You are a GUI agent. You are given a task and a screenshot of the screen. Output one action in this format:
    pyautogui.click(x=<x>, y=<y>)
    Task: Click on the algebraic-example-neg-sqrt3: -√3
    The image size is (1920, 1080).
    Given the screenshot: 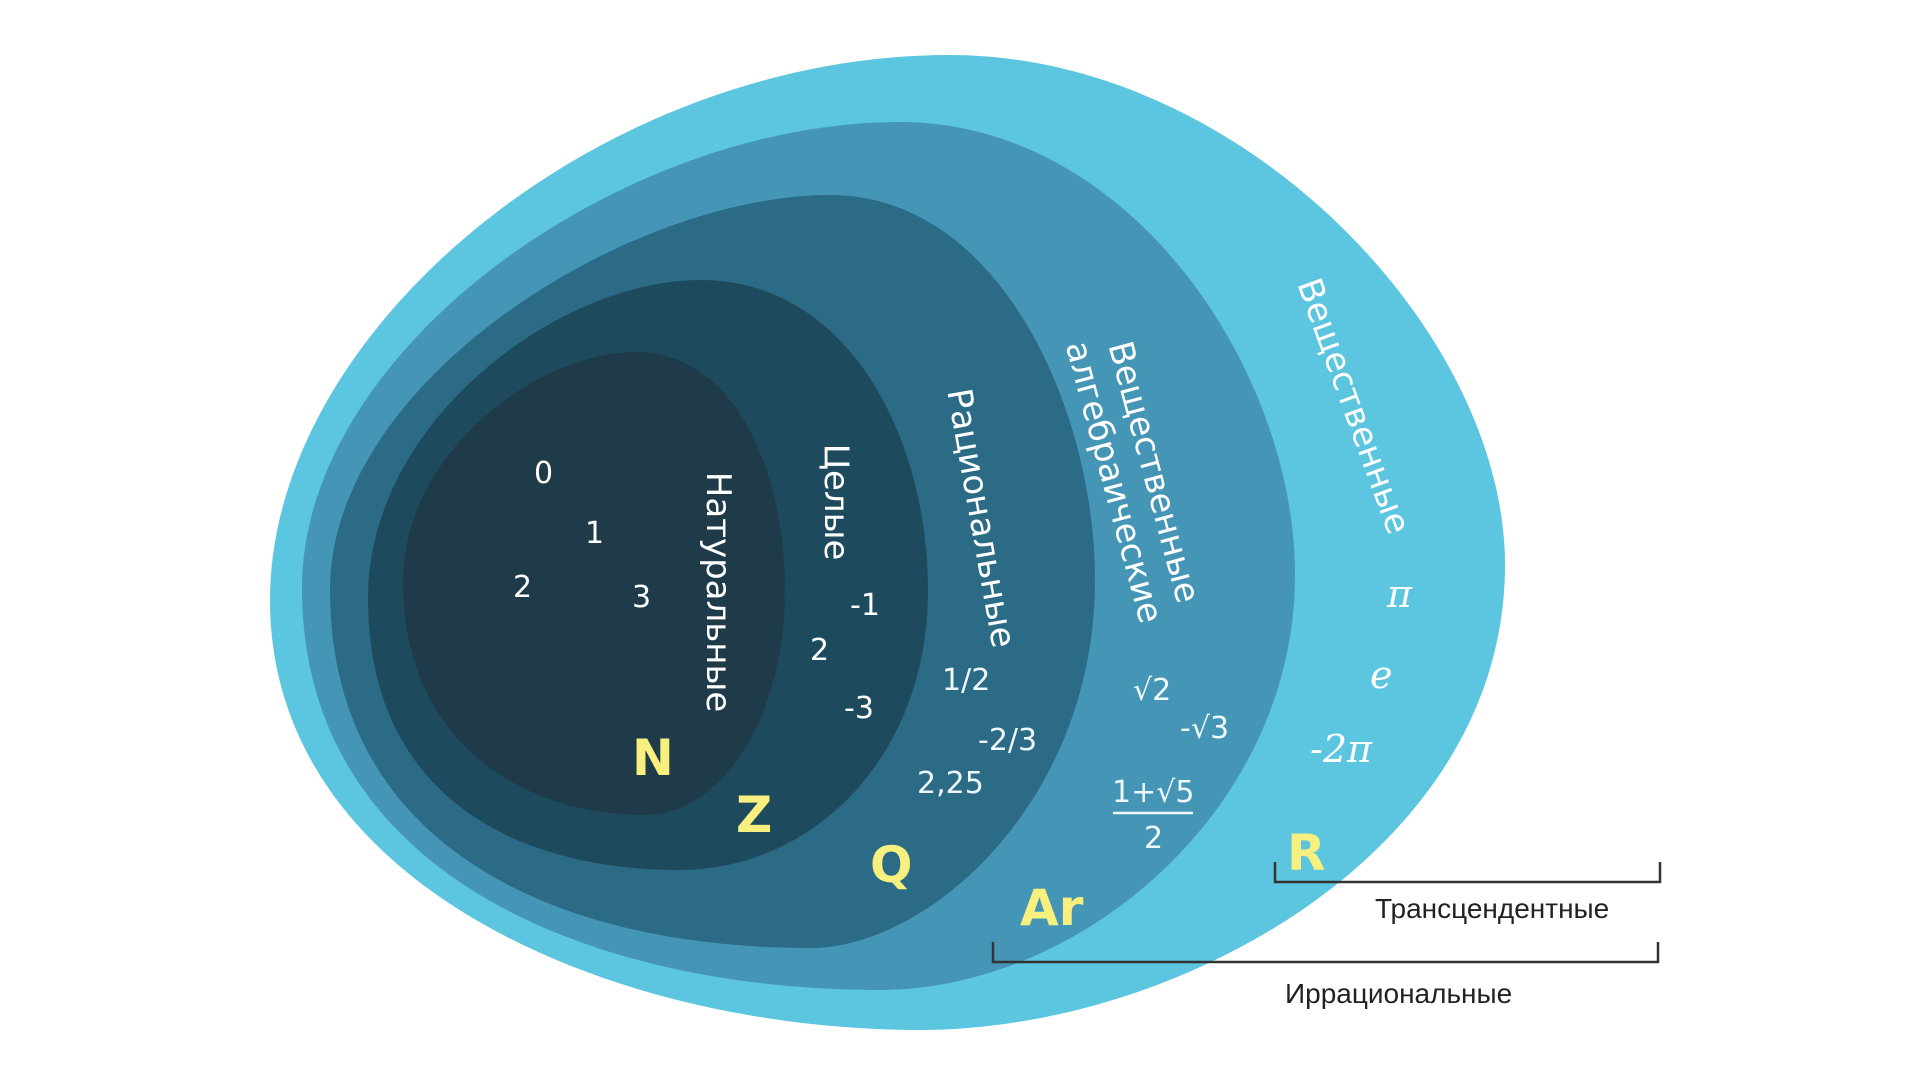 What is the action you would take?
    pyautogui.click(x=1204, y=728)
    